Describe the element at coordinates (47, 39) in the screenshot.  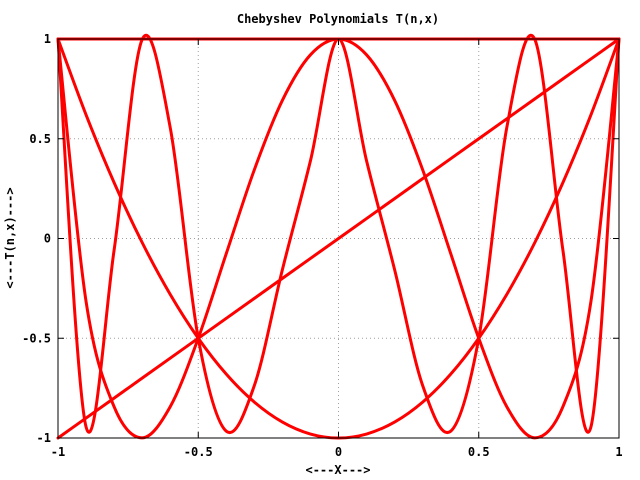
I see `y-tick-label: 1` at that location.